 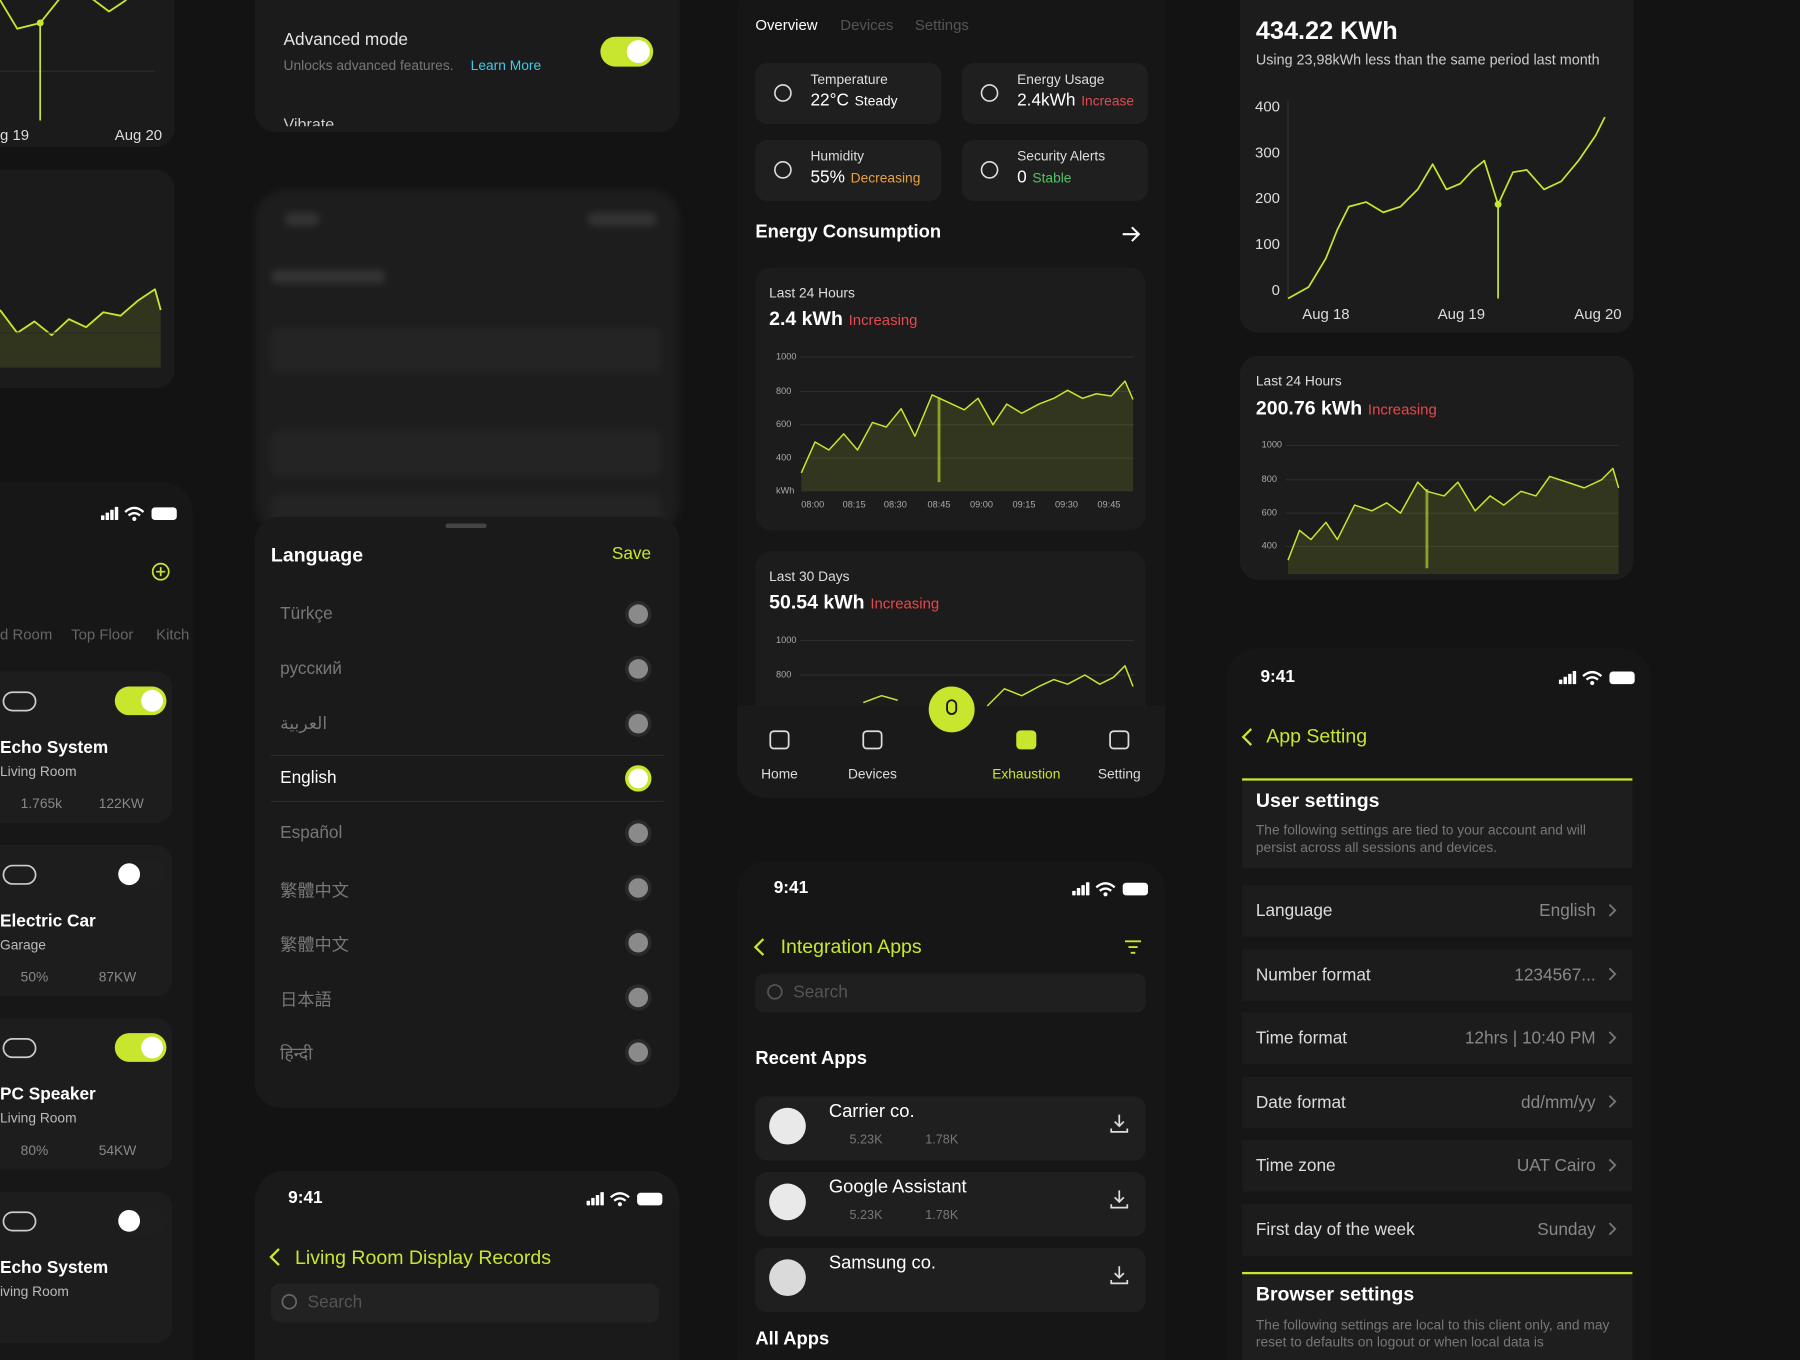 What do you see at coordinates (54, 1268) in the screenshot?
I see `device-name: Echo System` at bounding box center [54, 1268].